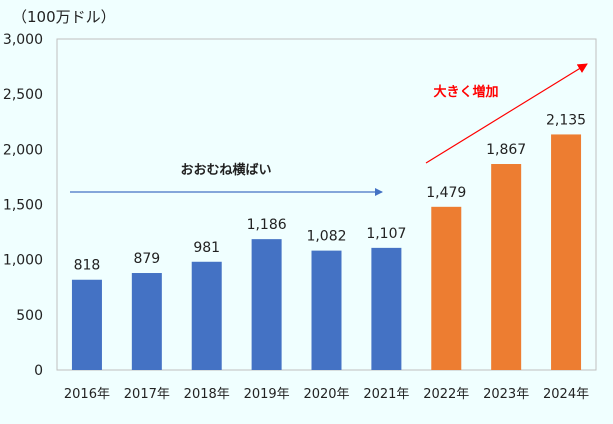 This screenshot has height=424, width=613. What do you see at coordinates (64, 17) in the screenshot?
I see `y-axis-unit-label: （100万ドル）` at bounding box center [64, 17].